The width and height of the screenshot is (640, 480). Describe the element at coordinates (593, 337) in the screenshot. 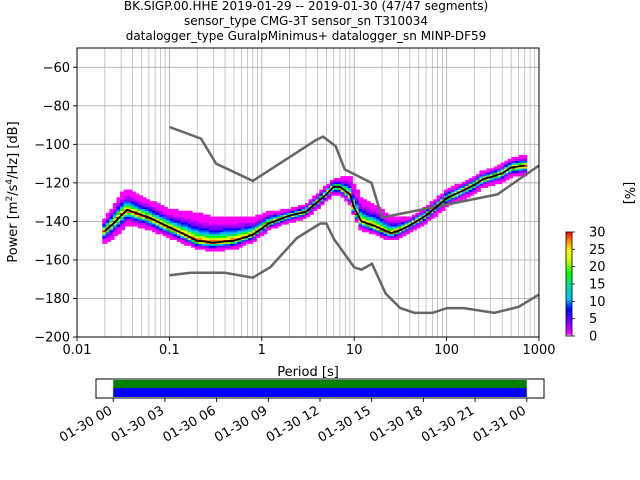

I see `colorbar-tick-label: 0` at that location.